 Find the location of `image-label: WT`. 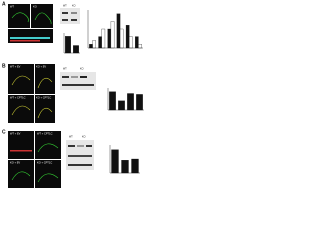

image-label: WT is located at coordinates (12, 7).